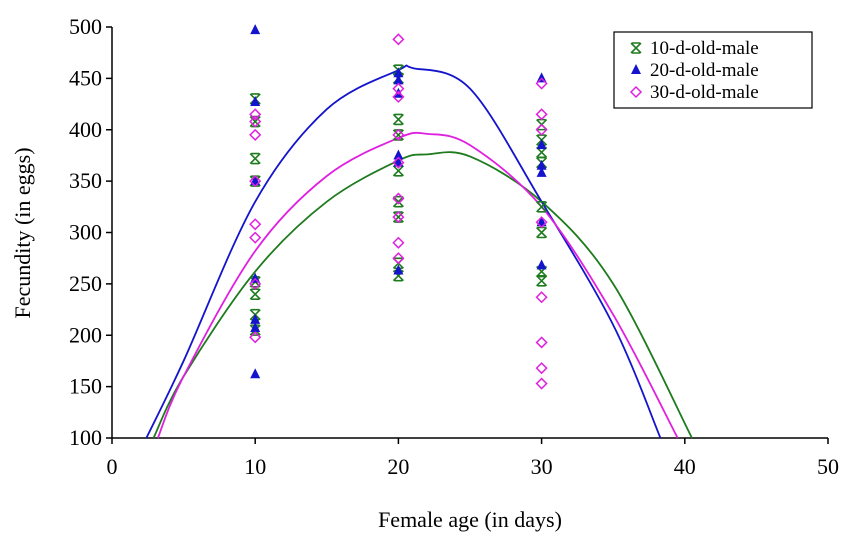  What do you see at coordinates (542, 466) in the screenshot?
I see `x-tick-label: 30` at bounding box center [542, 466].